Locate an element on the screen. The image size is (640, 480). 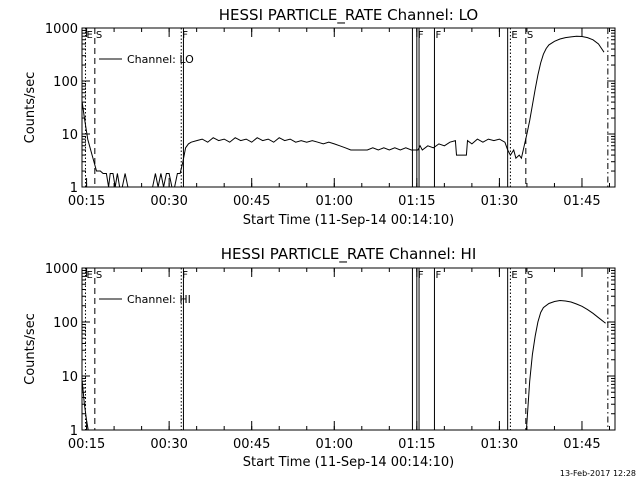
legend-label: Channel: HI is located at coordinates (159, 299).